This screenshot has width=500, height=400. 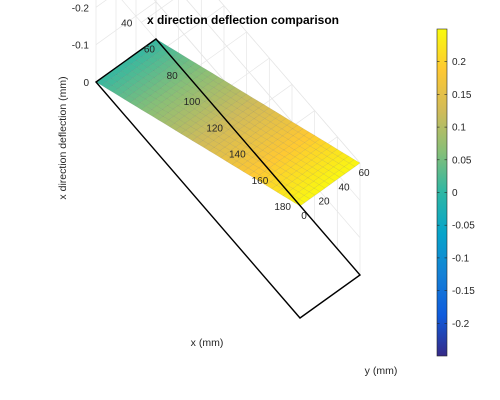 What do you see at coordinates (461, 324) in the screenshot?
I see `colorbar-tick-label: -0.2` at bounding box center [461, 324].